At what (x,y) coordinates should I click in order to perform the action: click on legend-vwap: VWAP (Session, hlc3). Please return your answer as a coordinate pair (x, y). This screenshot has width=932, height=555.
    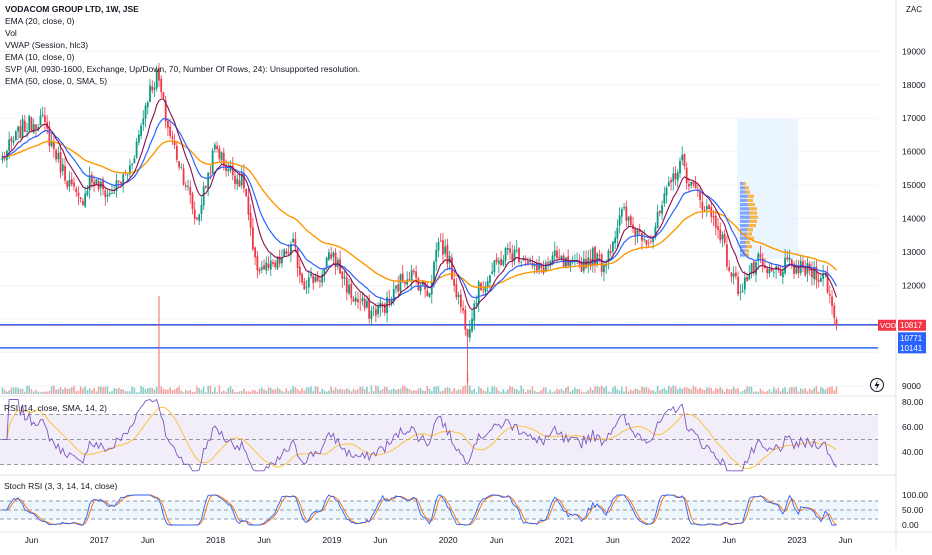
    Looking at the image, I should click on (47, 45).